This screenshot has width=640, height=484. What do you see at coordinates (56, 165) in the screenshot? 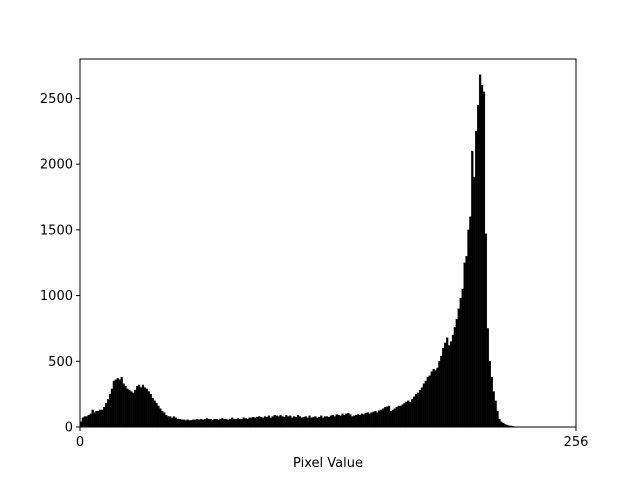
I see `y-tick-label: 2000` at bounding box center [56, 165].